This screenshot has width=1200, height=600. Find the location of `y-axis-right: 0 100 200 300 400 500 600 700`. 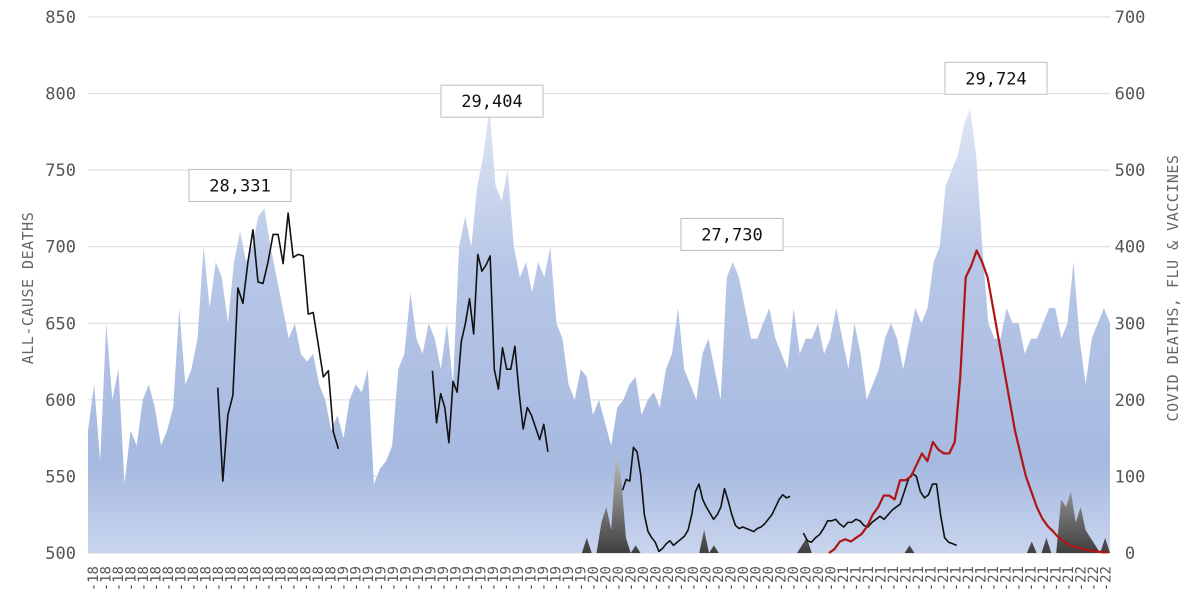

y-axis-right: 0 100 200 300 400 500 600 700 is located at coordinates (1130, 286).